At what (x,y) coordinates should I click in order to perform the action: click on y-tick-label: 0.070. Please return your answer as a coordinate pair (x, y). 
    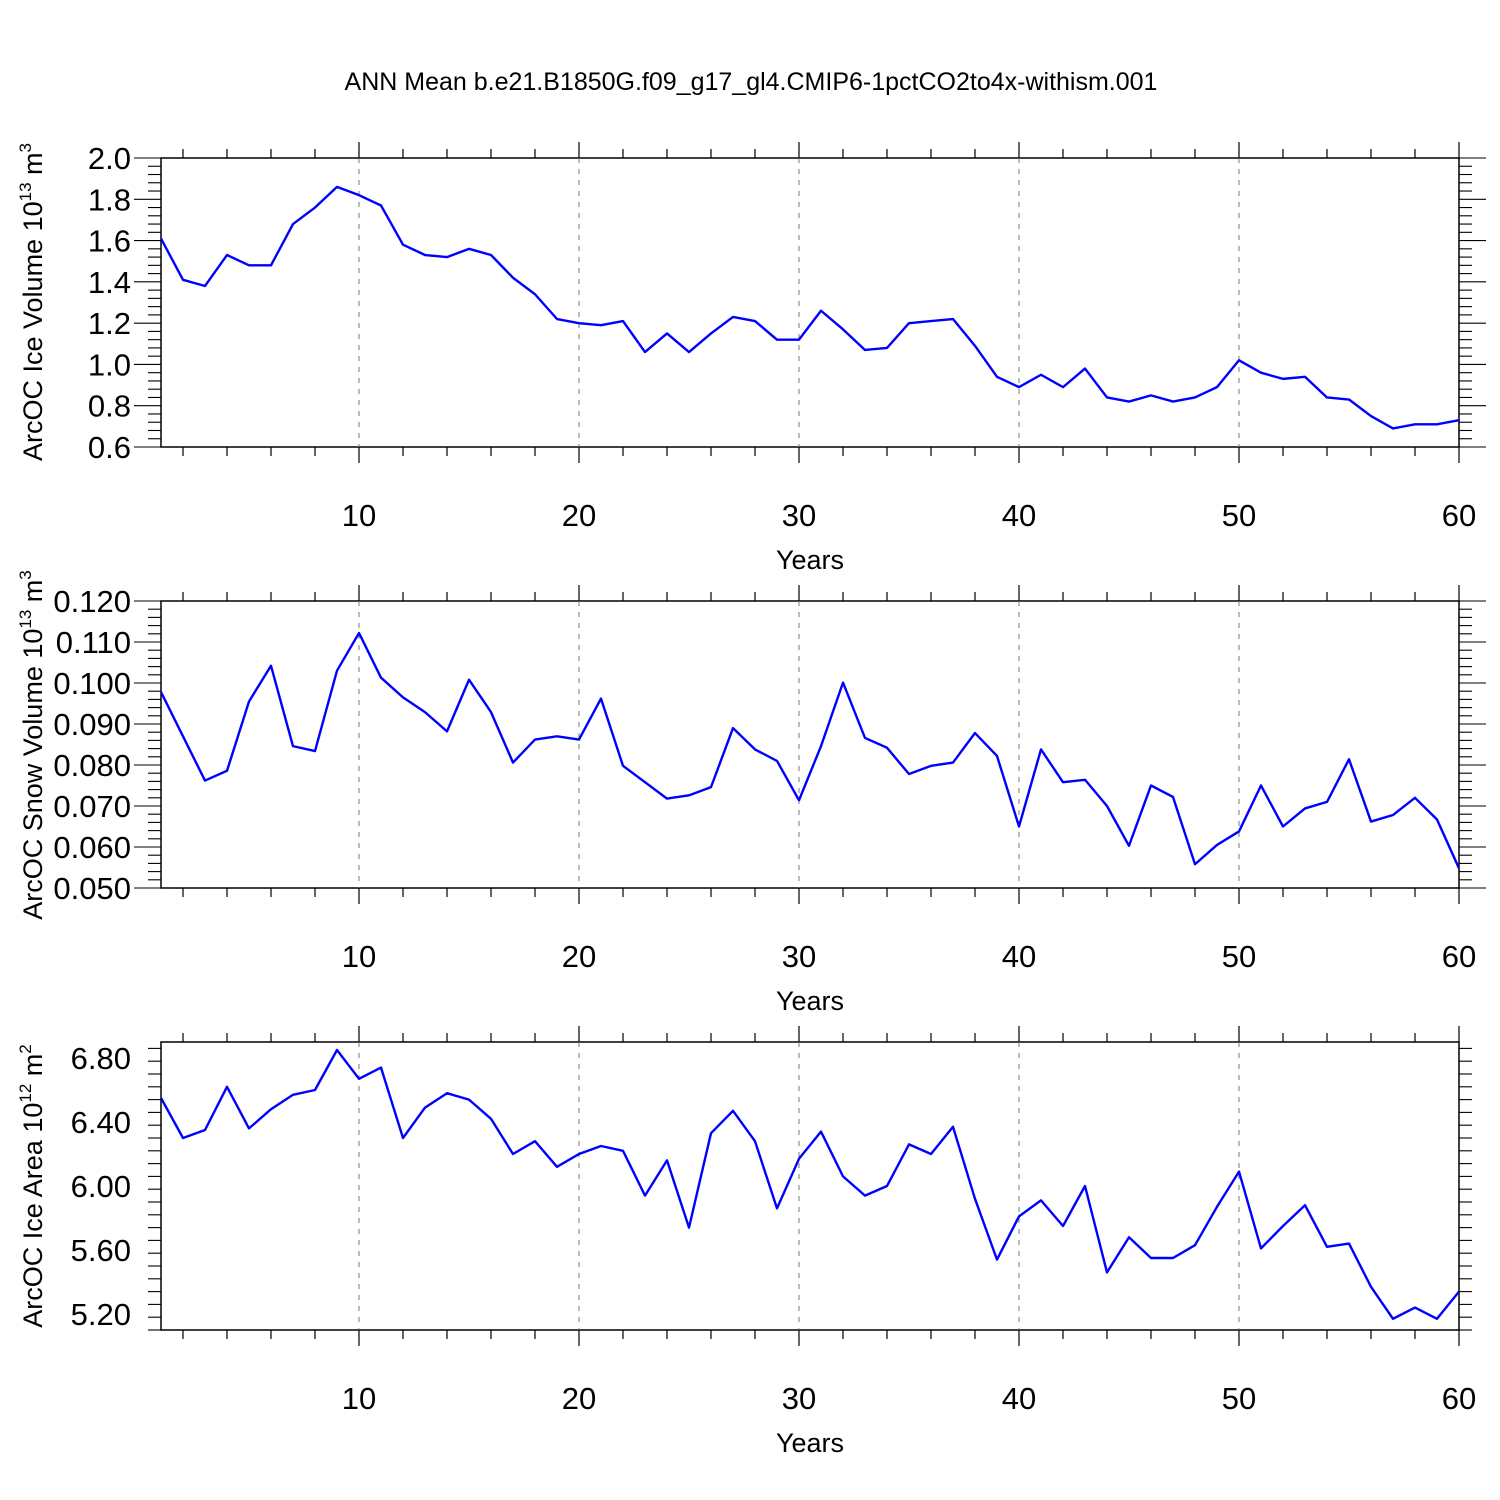
    Looking at the image, I should click on (92, 806).